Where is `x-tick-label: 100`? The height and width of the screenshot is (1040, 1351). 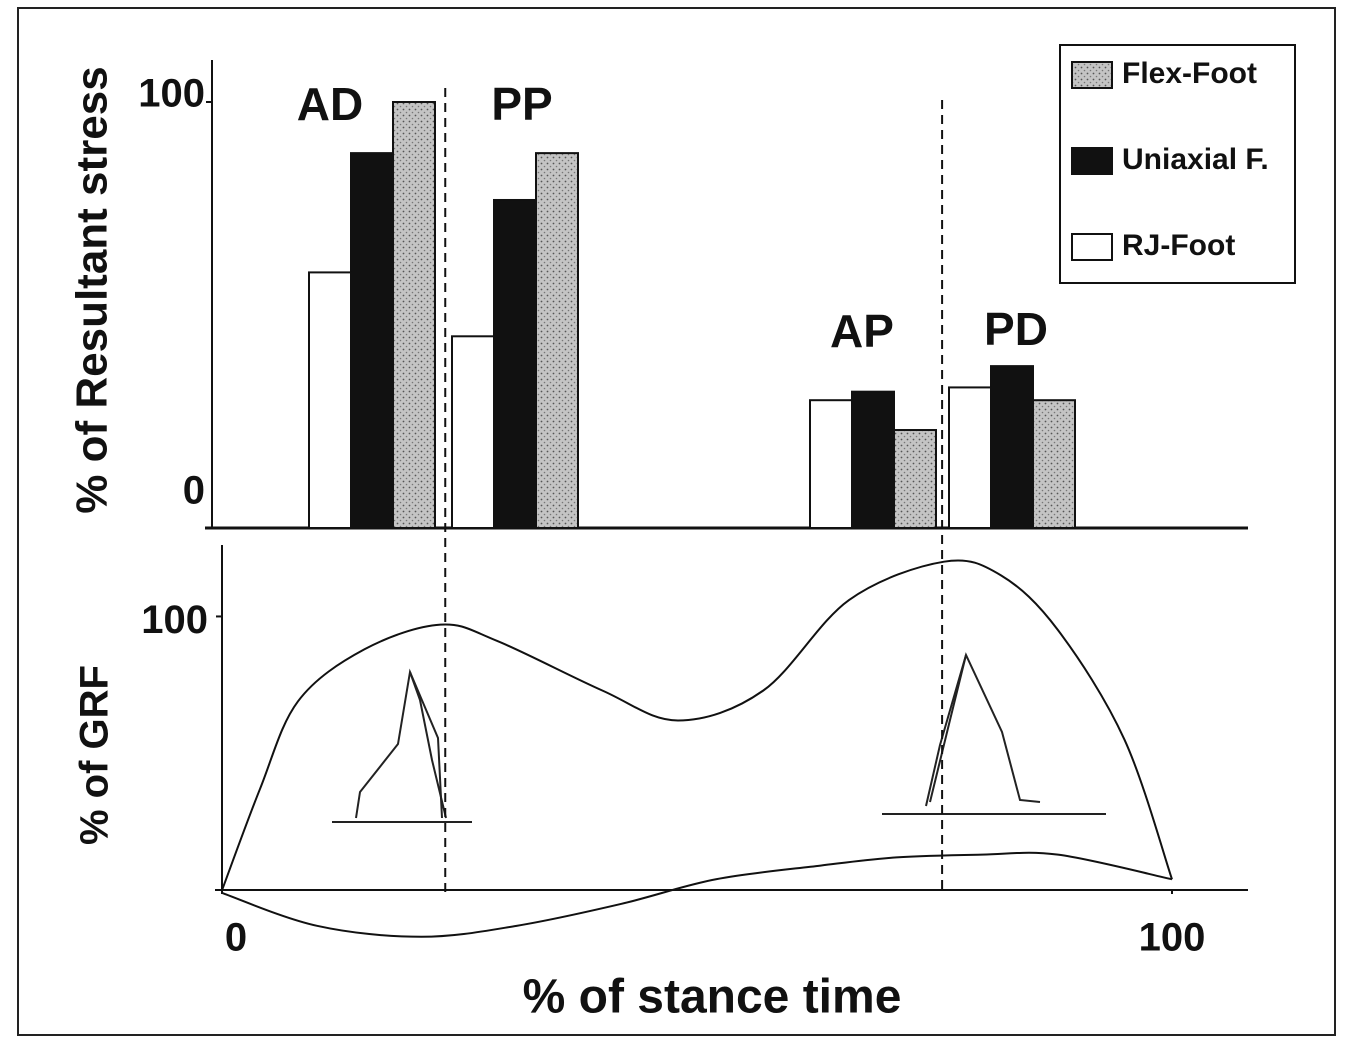 x-tick-label: 100 is located at coordinates (1172, 938).